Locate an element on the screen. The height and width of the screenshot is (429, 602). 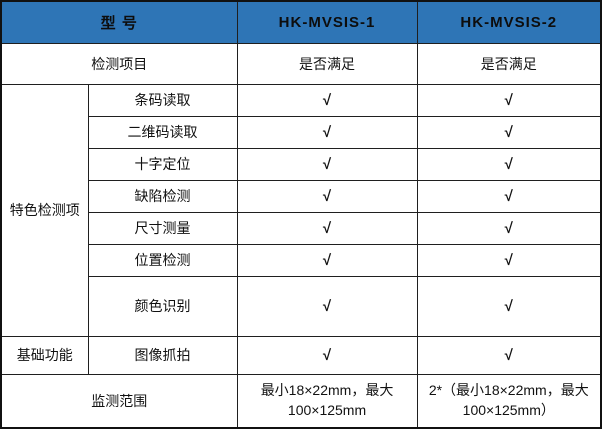
check-color-recognition-product1: √ is located at coordinates (327, 306).